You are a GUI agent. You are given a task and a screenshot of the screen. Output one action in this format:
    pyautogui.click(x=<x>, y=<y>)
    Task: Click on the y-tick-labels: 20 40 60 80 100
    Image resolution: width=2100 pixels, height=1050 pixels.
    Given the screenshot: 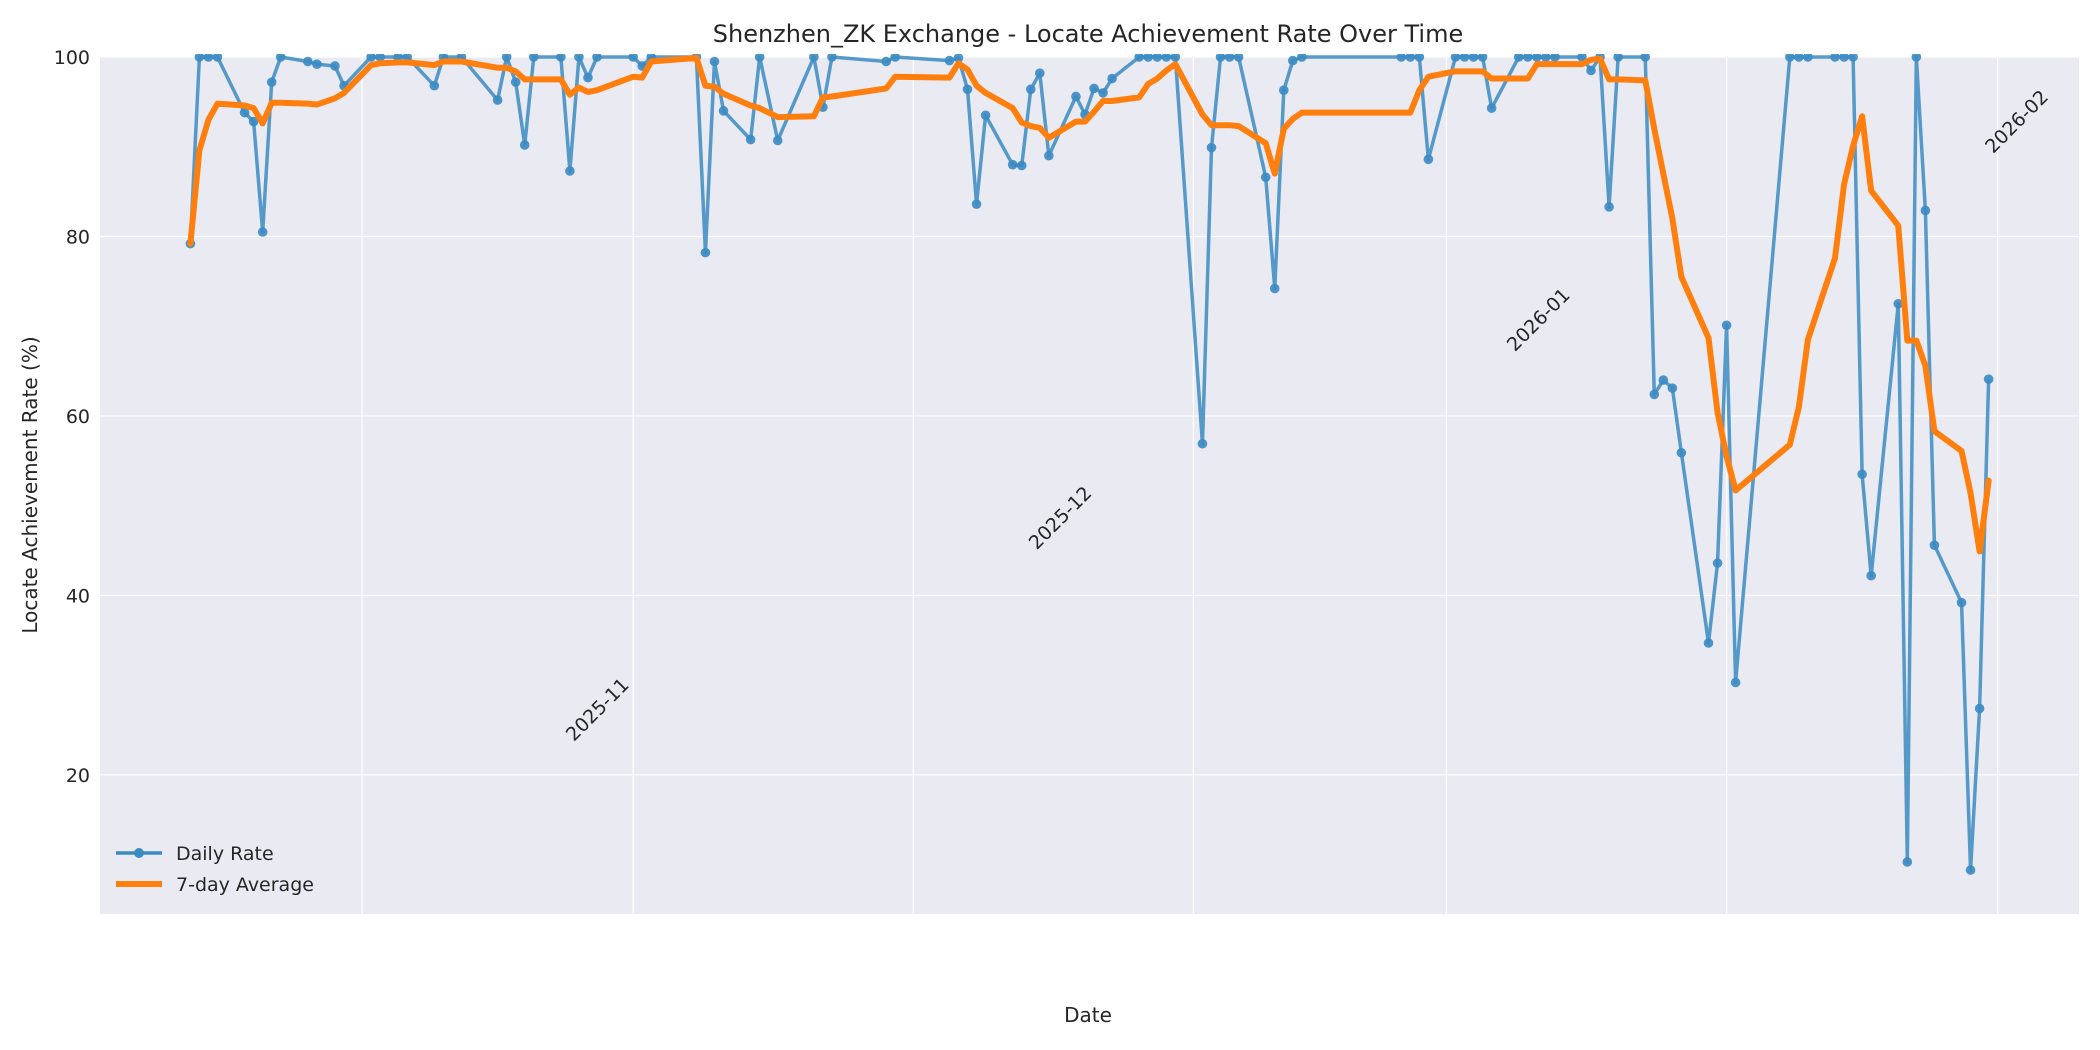 What is the action you would take?
    pyautogui.click(x=72, y=417)
    